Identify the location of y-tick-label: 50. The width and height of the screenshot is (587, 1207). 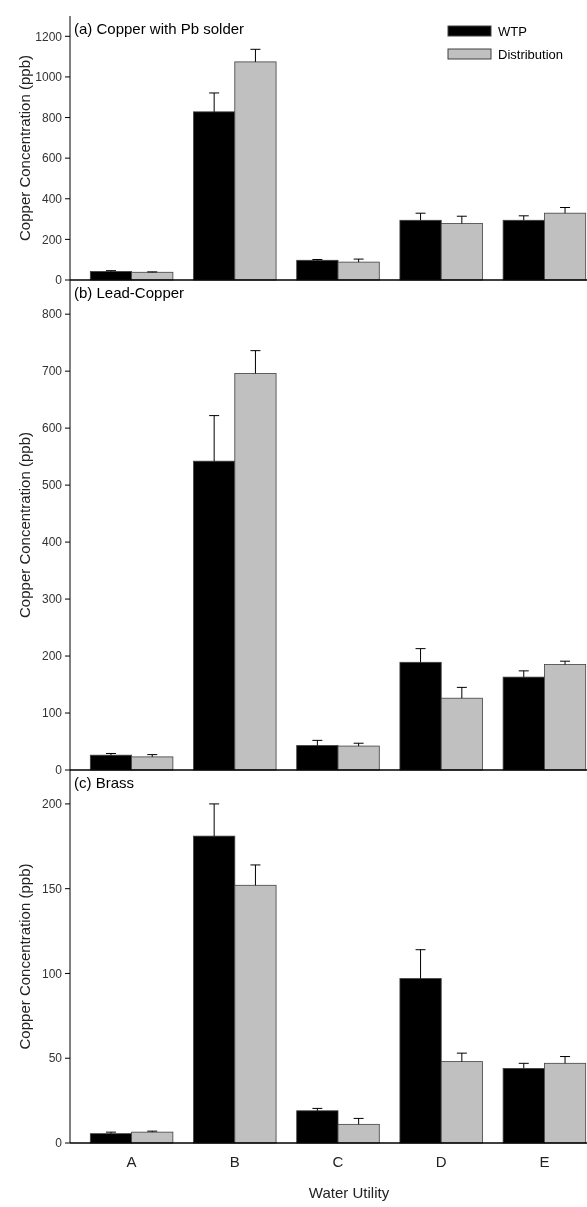
(55, 1058).